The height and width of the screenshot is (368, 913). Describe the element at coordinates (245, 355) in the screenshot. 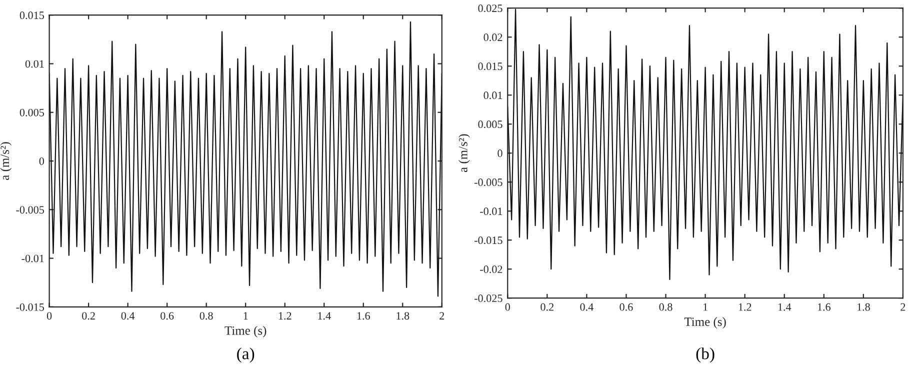

I see `text: (a)` at that location.